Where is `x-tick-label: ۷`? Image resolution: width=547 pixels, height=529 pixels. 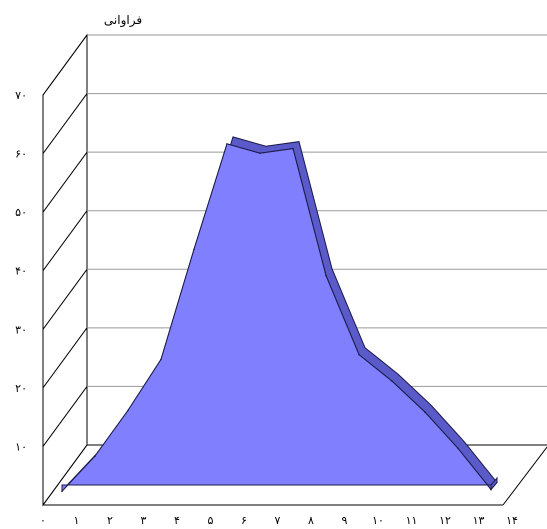 x-tick-label: ۷ is located at coordinates (278, 520).